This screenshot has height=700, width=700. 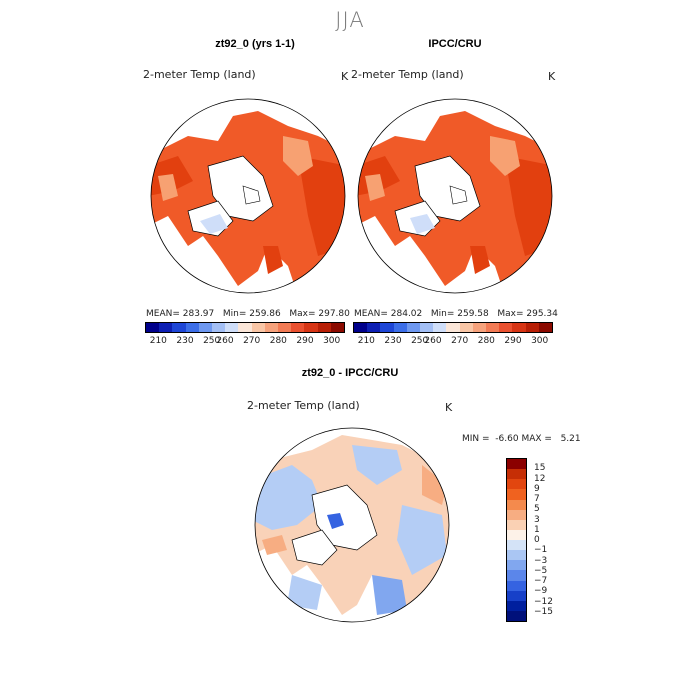 What do you see at coordinates (455, 196) in the screenshot?
I see `panel-2-map` at bounding box center [455, 196].